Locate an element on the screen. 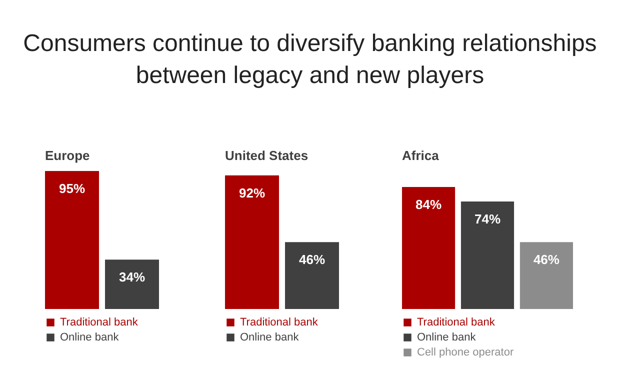  chart-title: United States is located at coordinates (266, 155).